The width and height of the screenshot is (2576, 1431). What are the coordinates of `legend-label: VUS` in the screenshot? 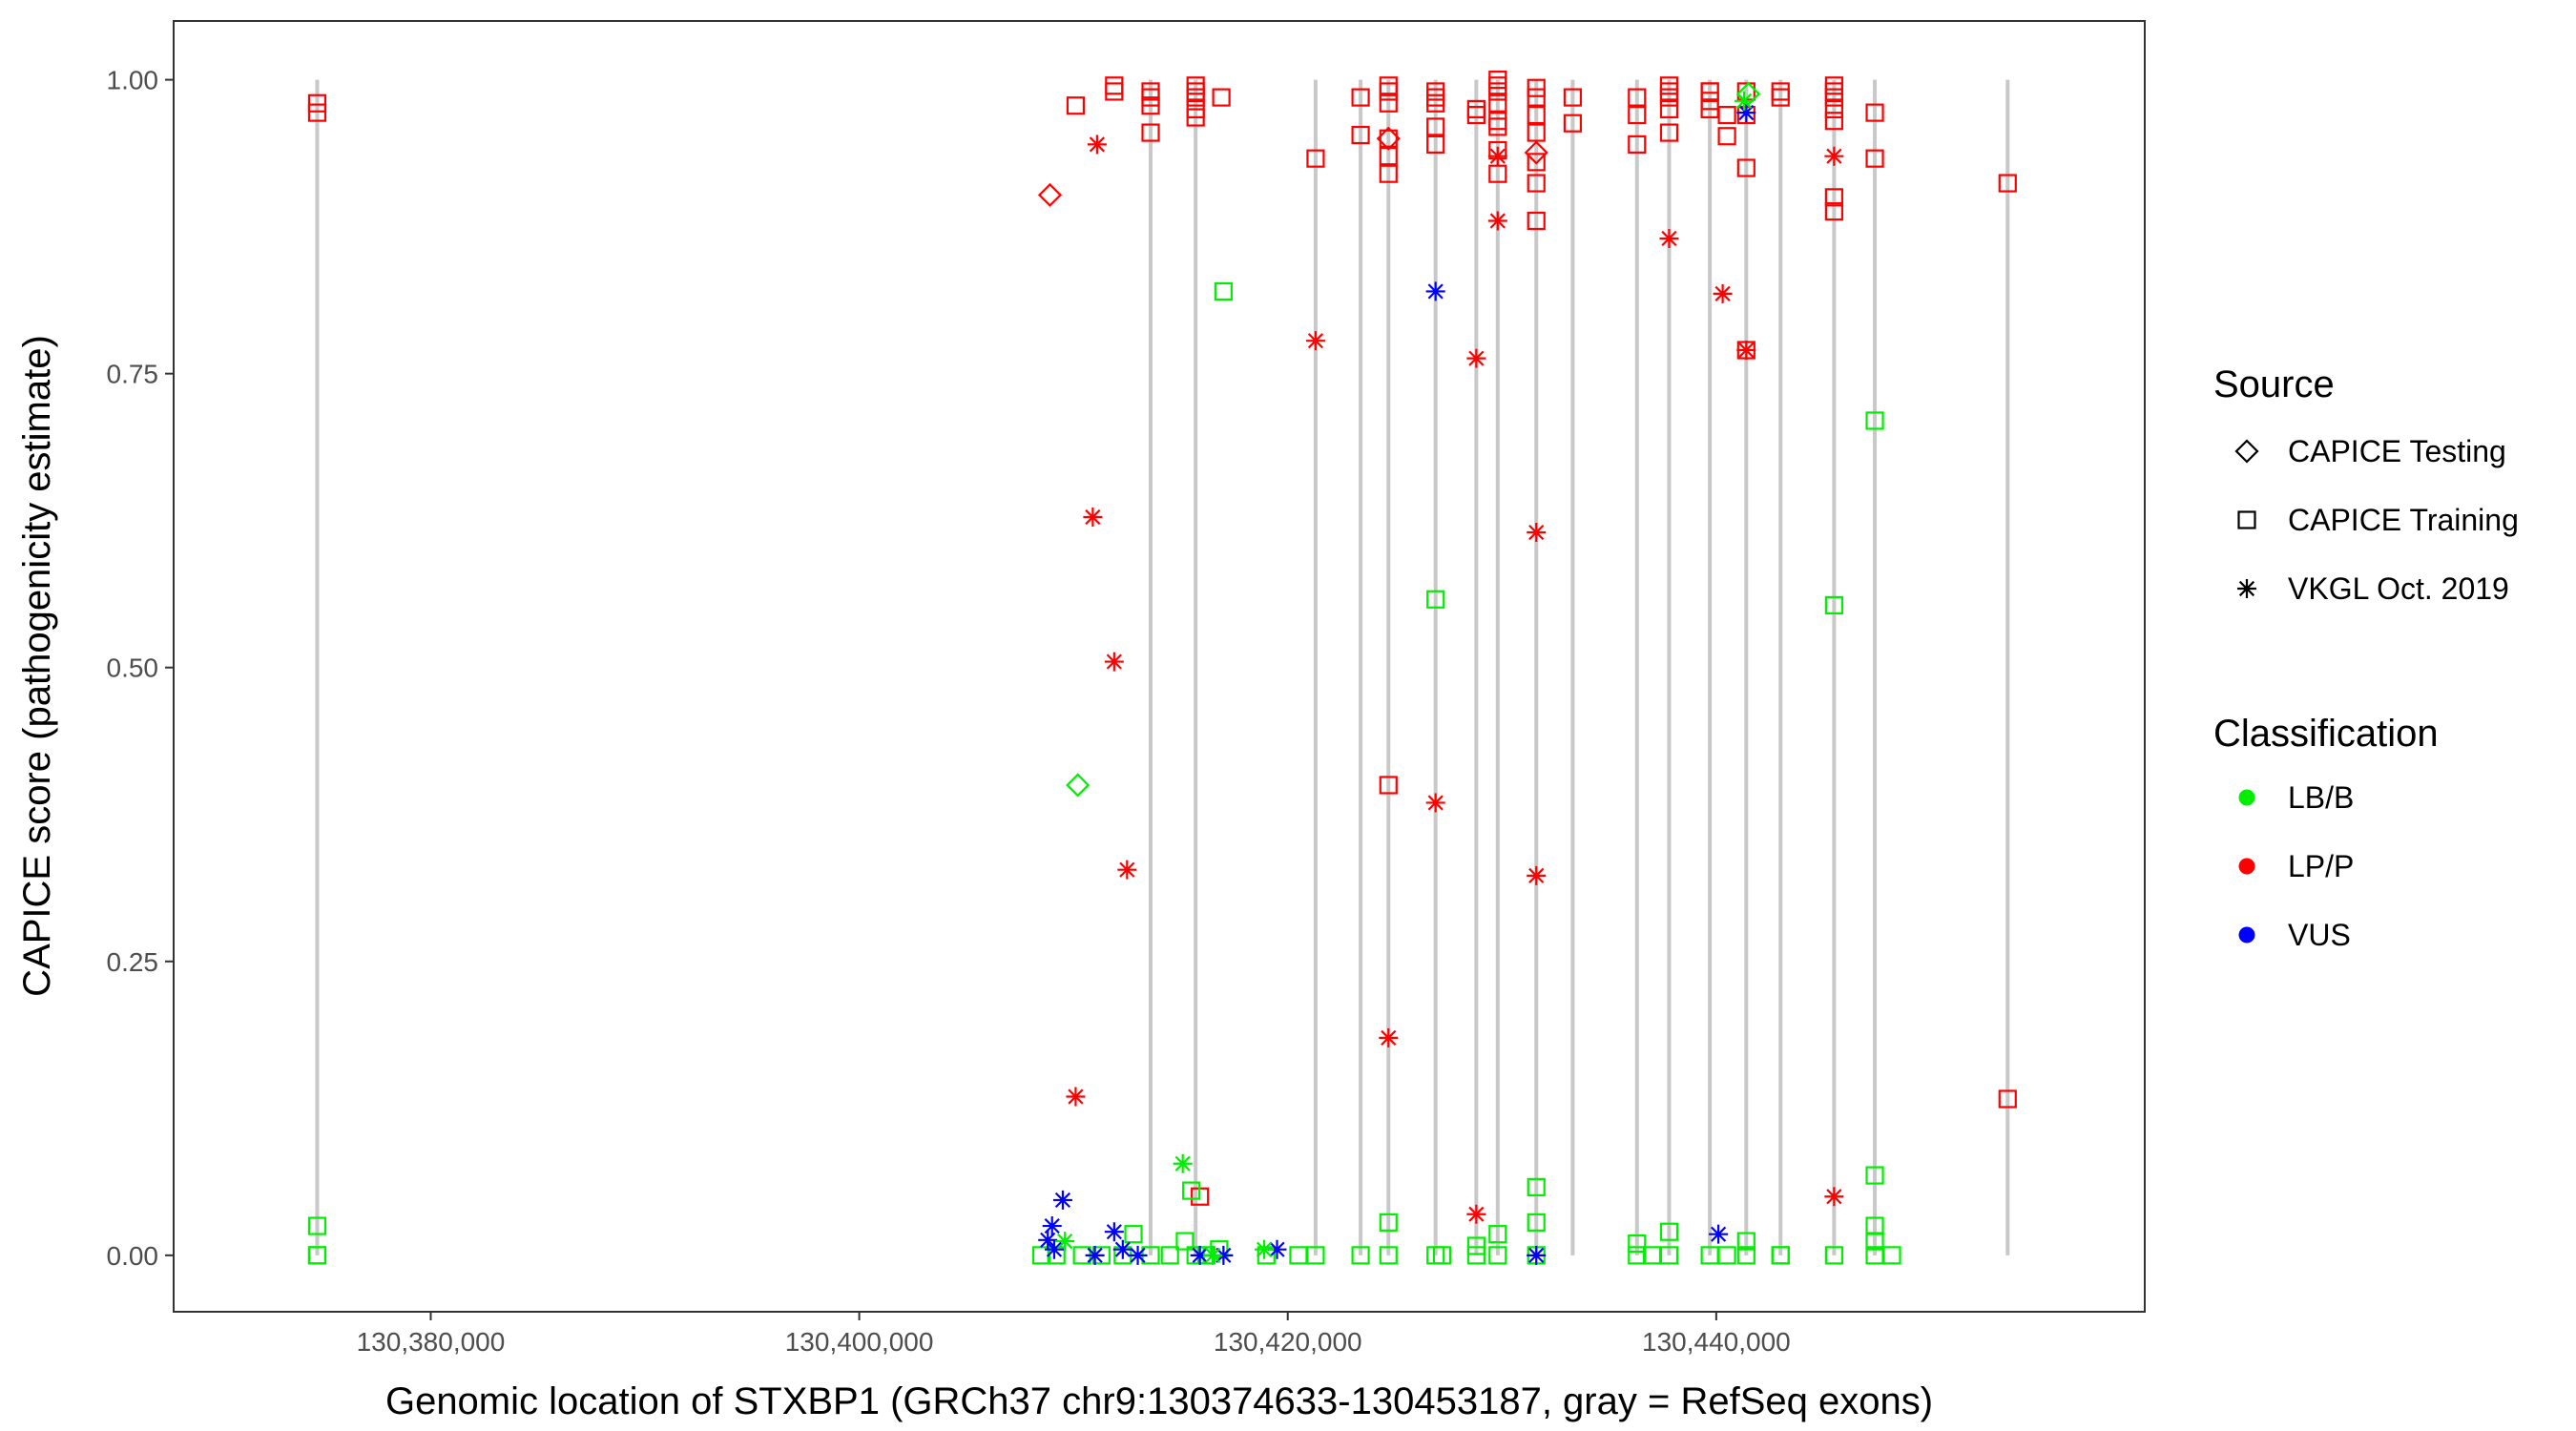 It's located at (2319, 935).